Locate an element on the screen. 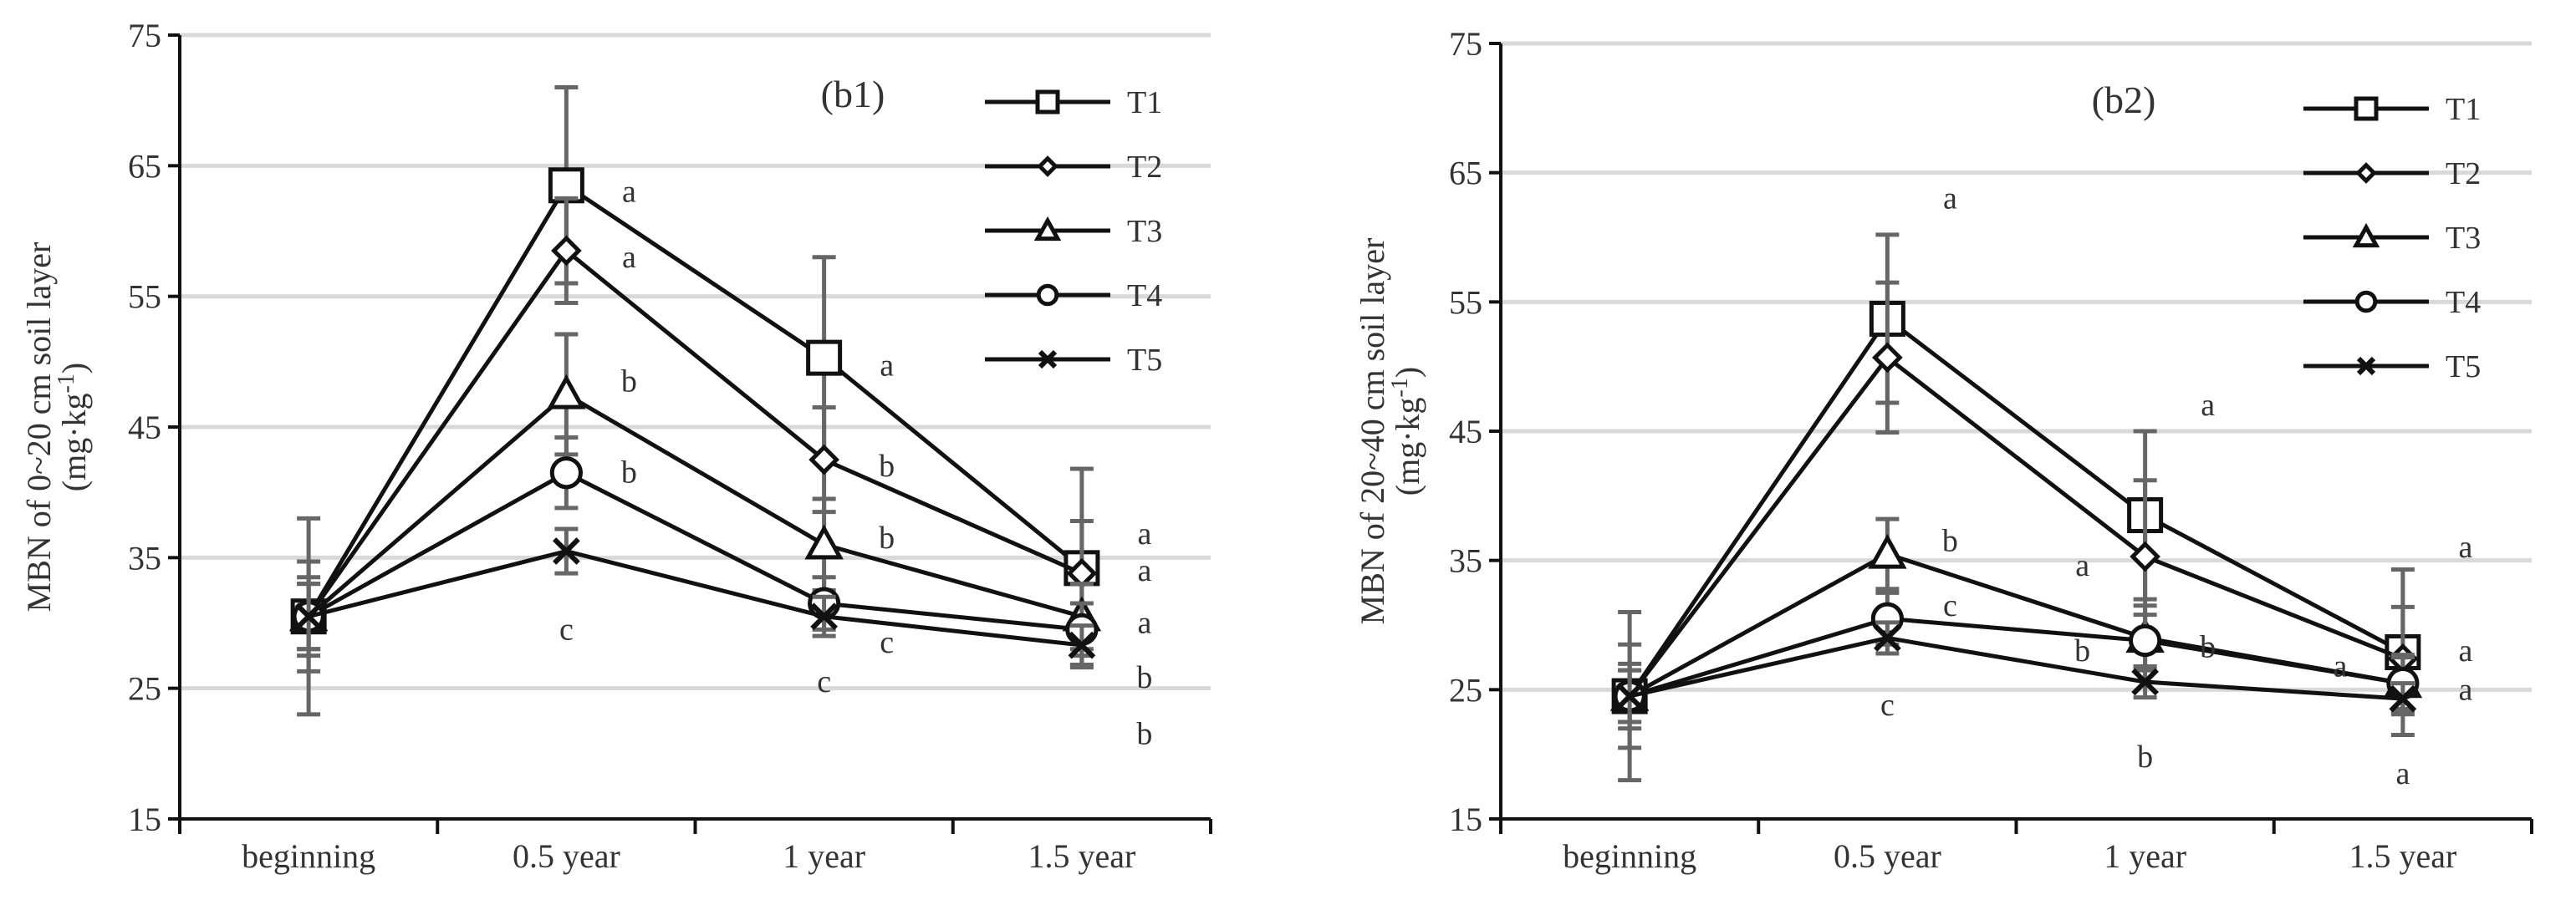 This screenshot has height=905, width=2576. series-t4 is located at coordinates (2016, 657).